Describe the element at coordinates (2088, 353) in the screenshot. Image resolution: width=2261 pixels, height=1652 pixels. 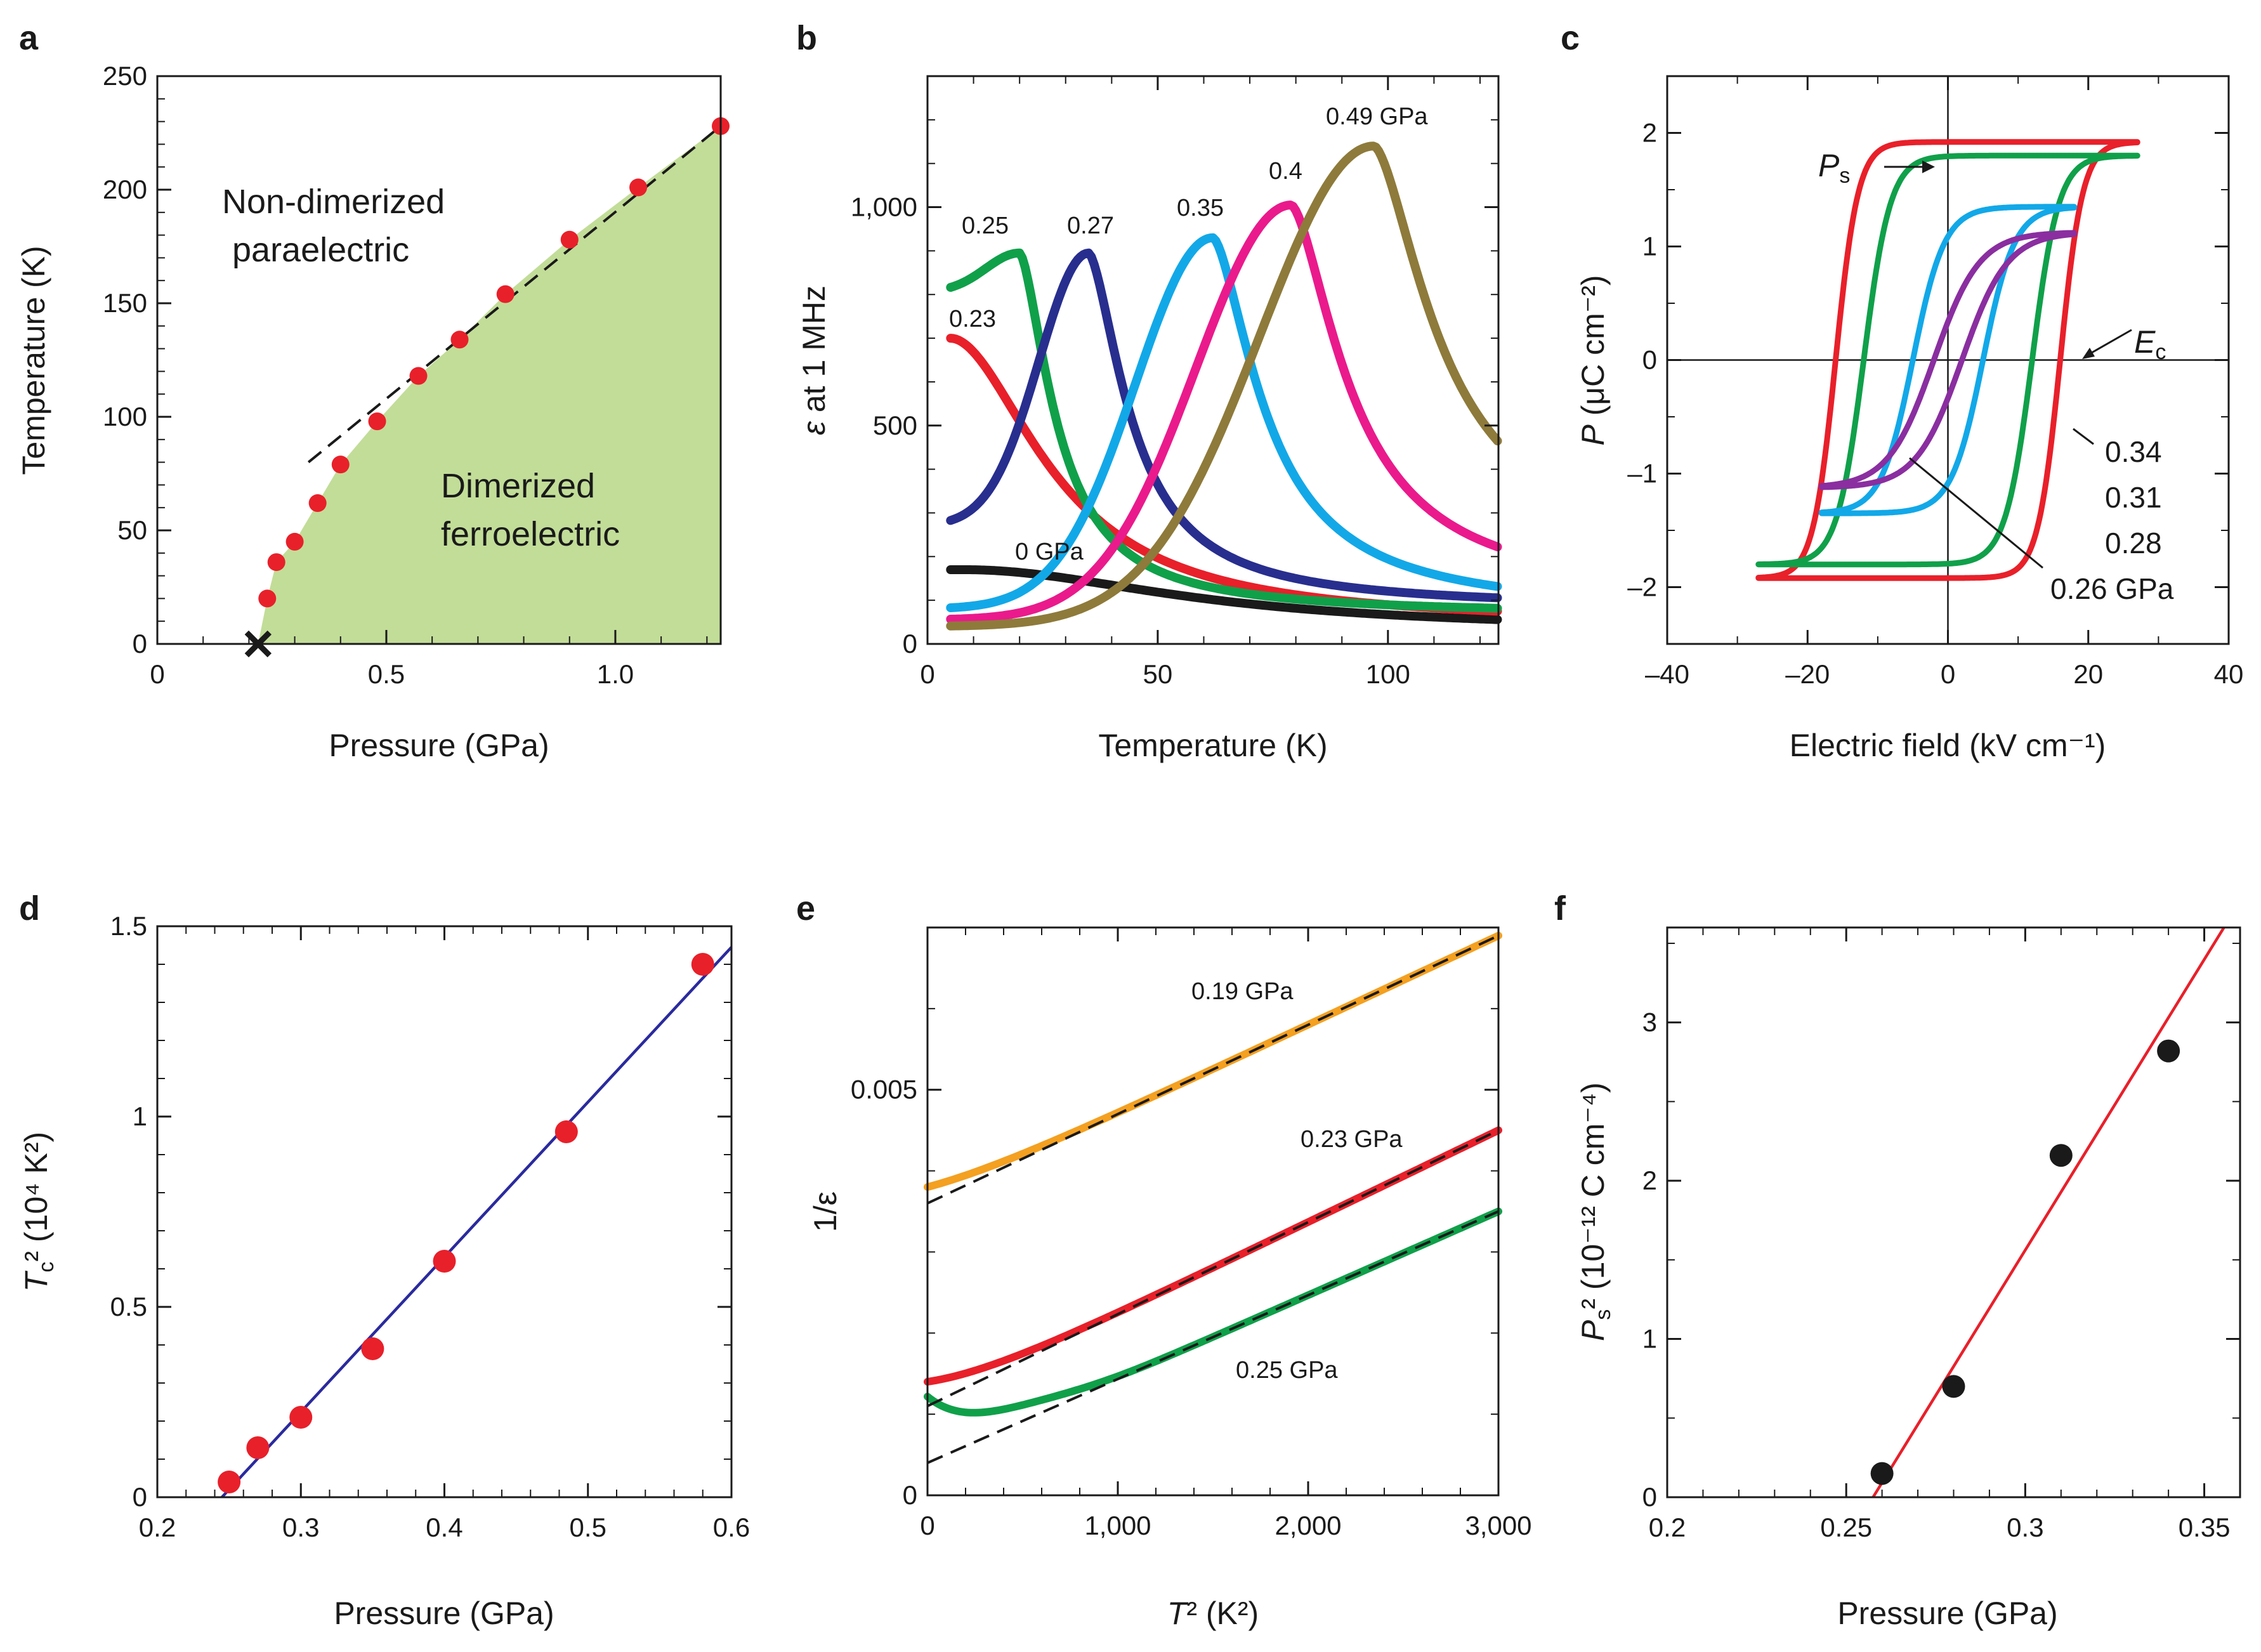
I see `ec-arrowhead` at that location.